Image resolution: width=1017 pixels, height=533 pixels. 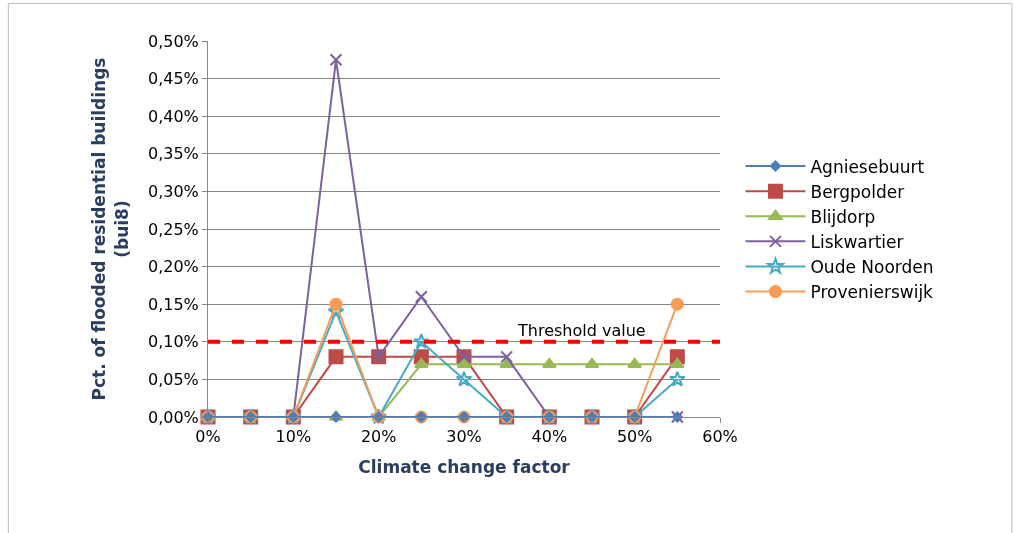 I want to click on x-tick-label: 10%, so click(x=293, y=437).